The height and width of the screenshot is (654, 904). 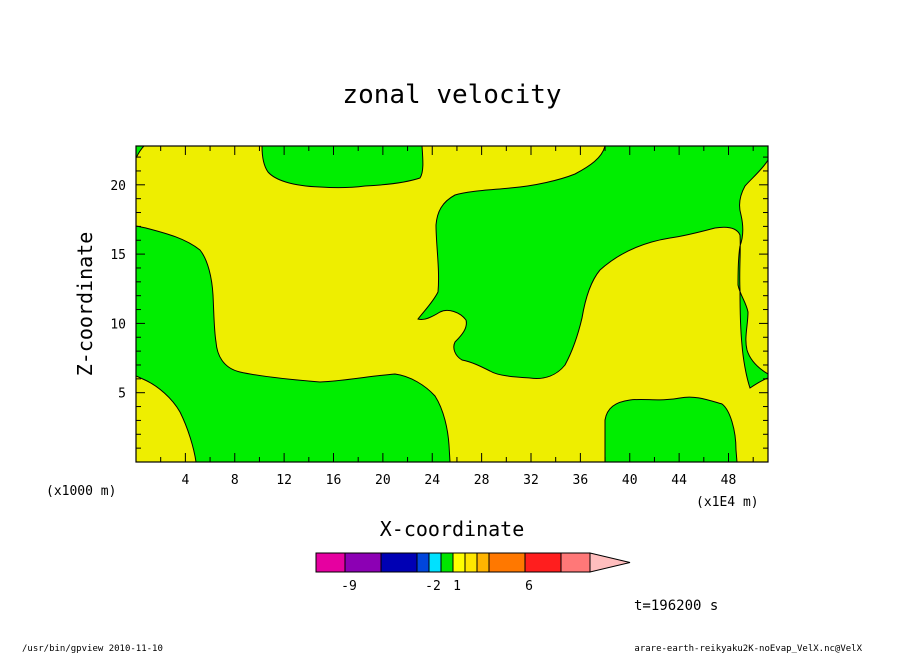 I want to click on y-tick-label-5: 5, so click(x=122, y=394).